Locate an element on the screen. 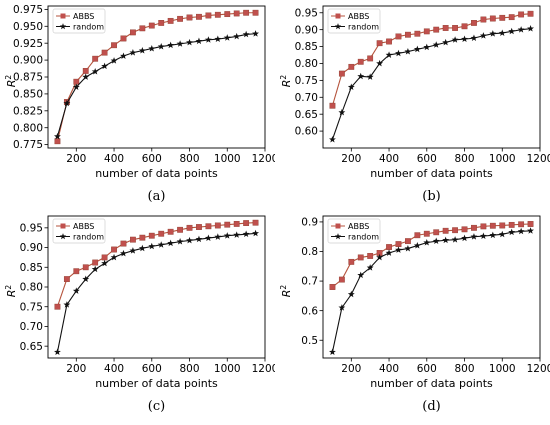 This screenshot has height=425, width=550. y-tick-label: 0.775 is located at coordinates (28, 145).